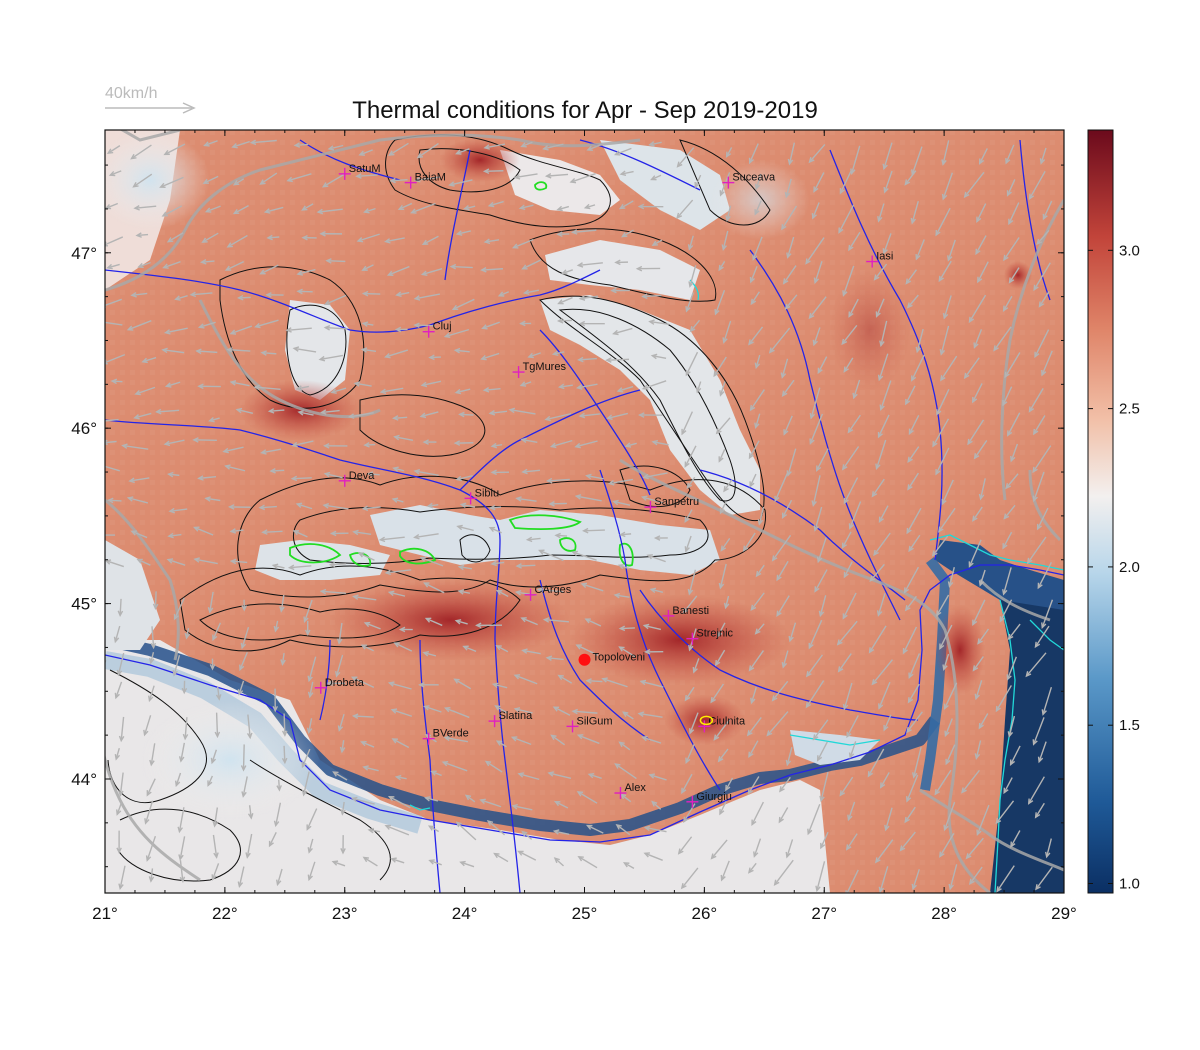 This screenshot has width=1200, height=1050. What do you see at coordinates (425, 180) in the screenshot?
I see `city-baiam: BaiaM` at bounding box center [425, 180].